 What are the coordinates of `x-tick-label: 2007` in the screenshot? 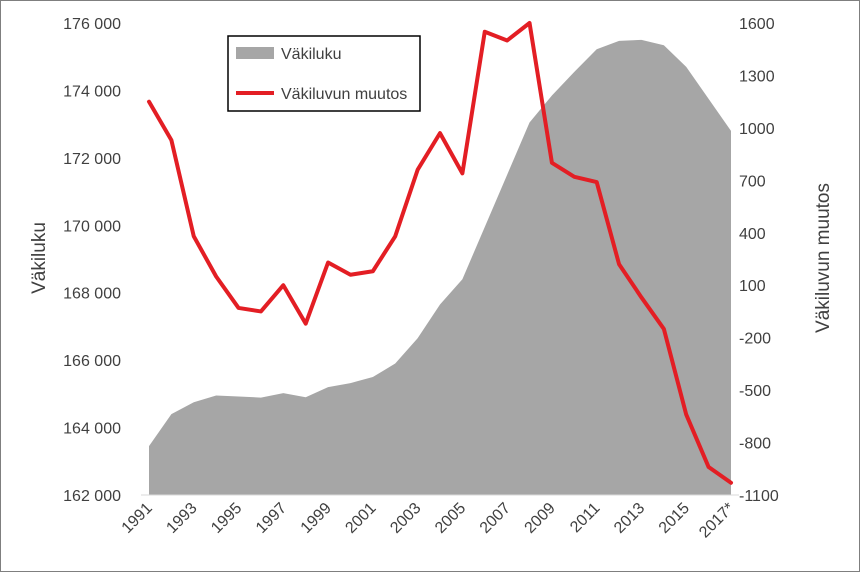 It's located at (495, 518).